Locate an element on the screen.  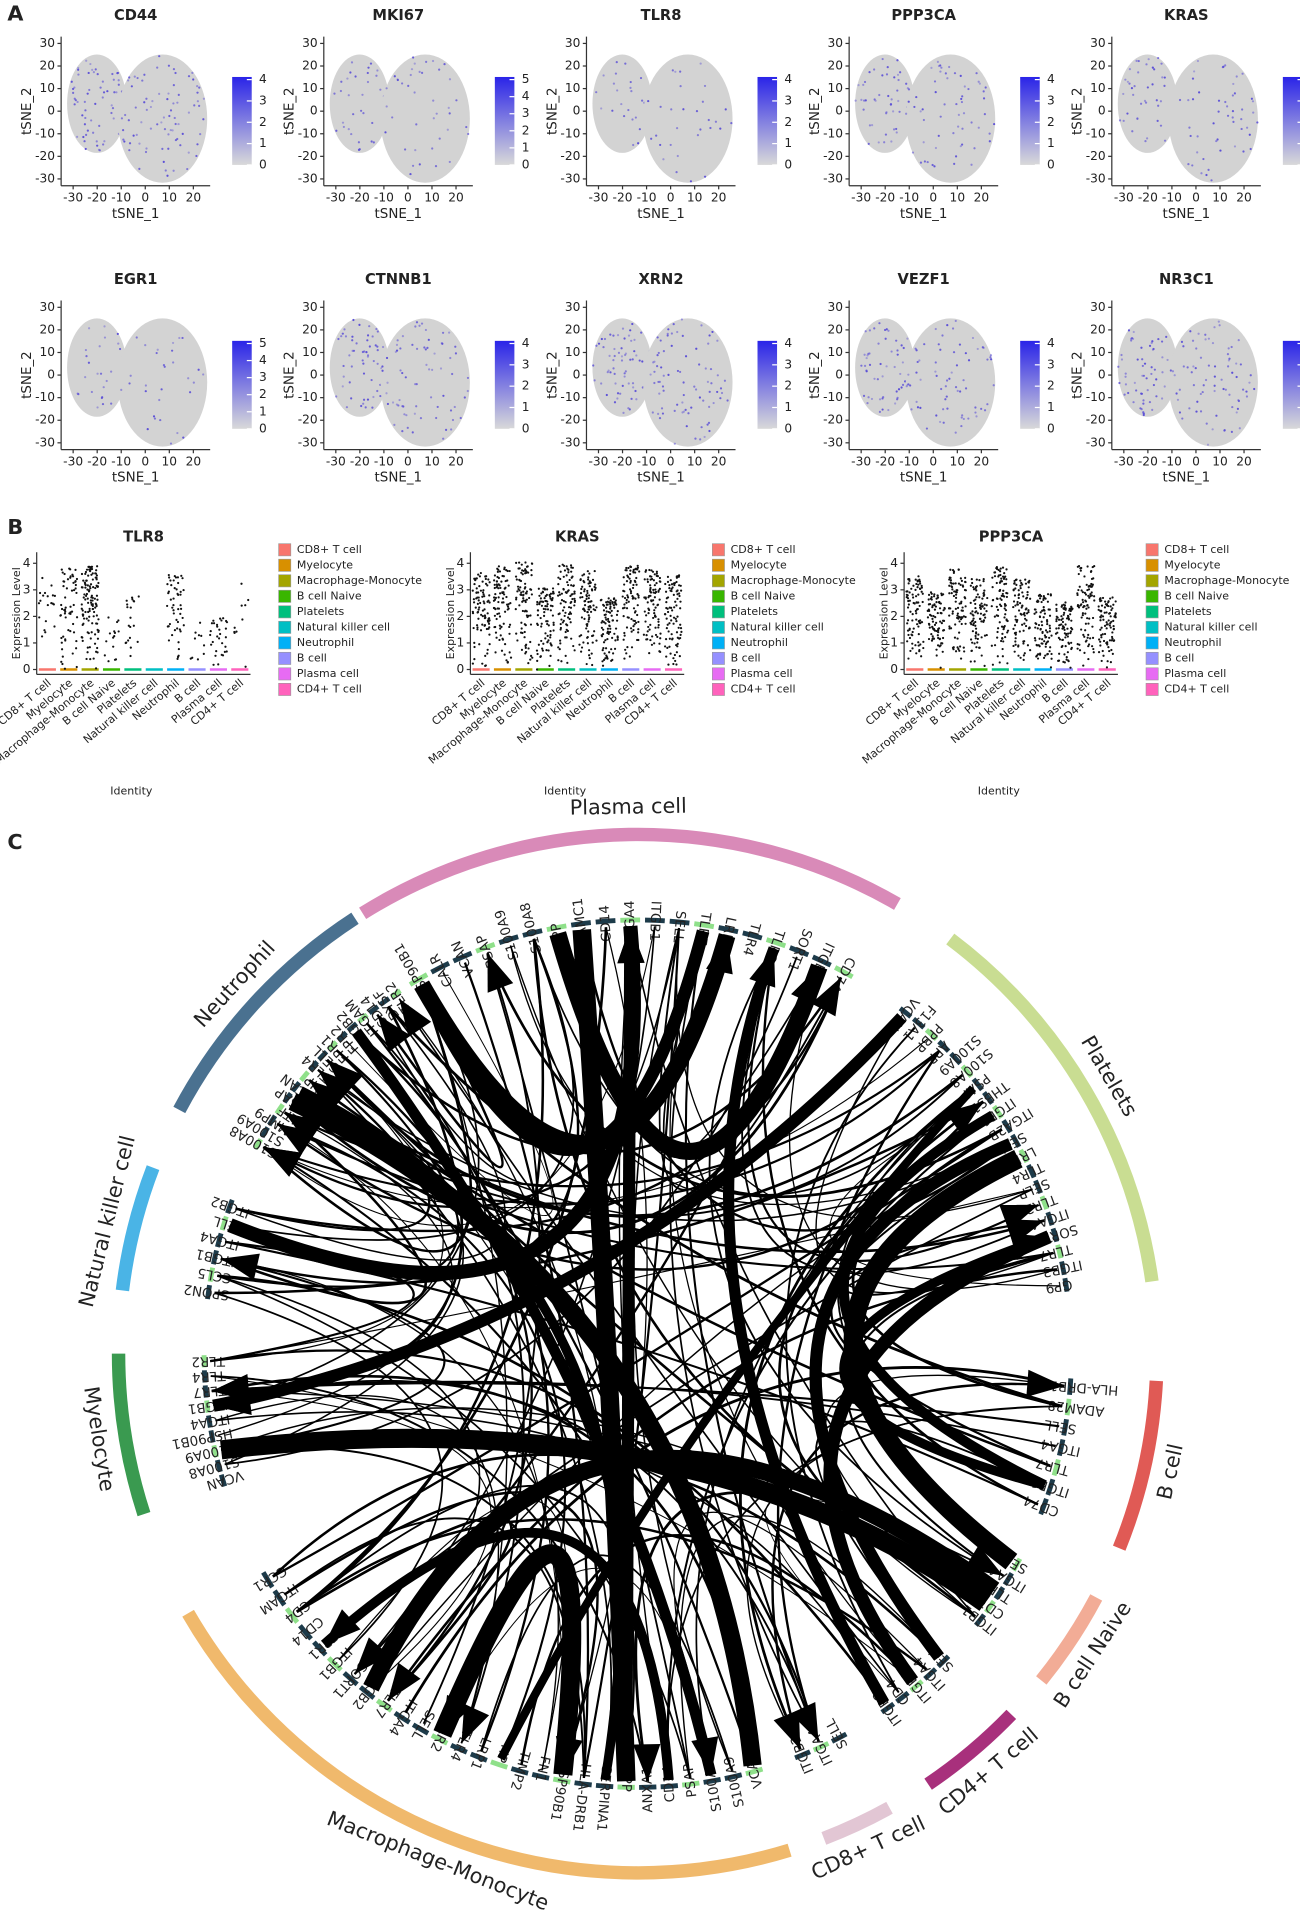
plot-title: VEZF1 is located at coordinates (924, 279).